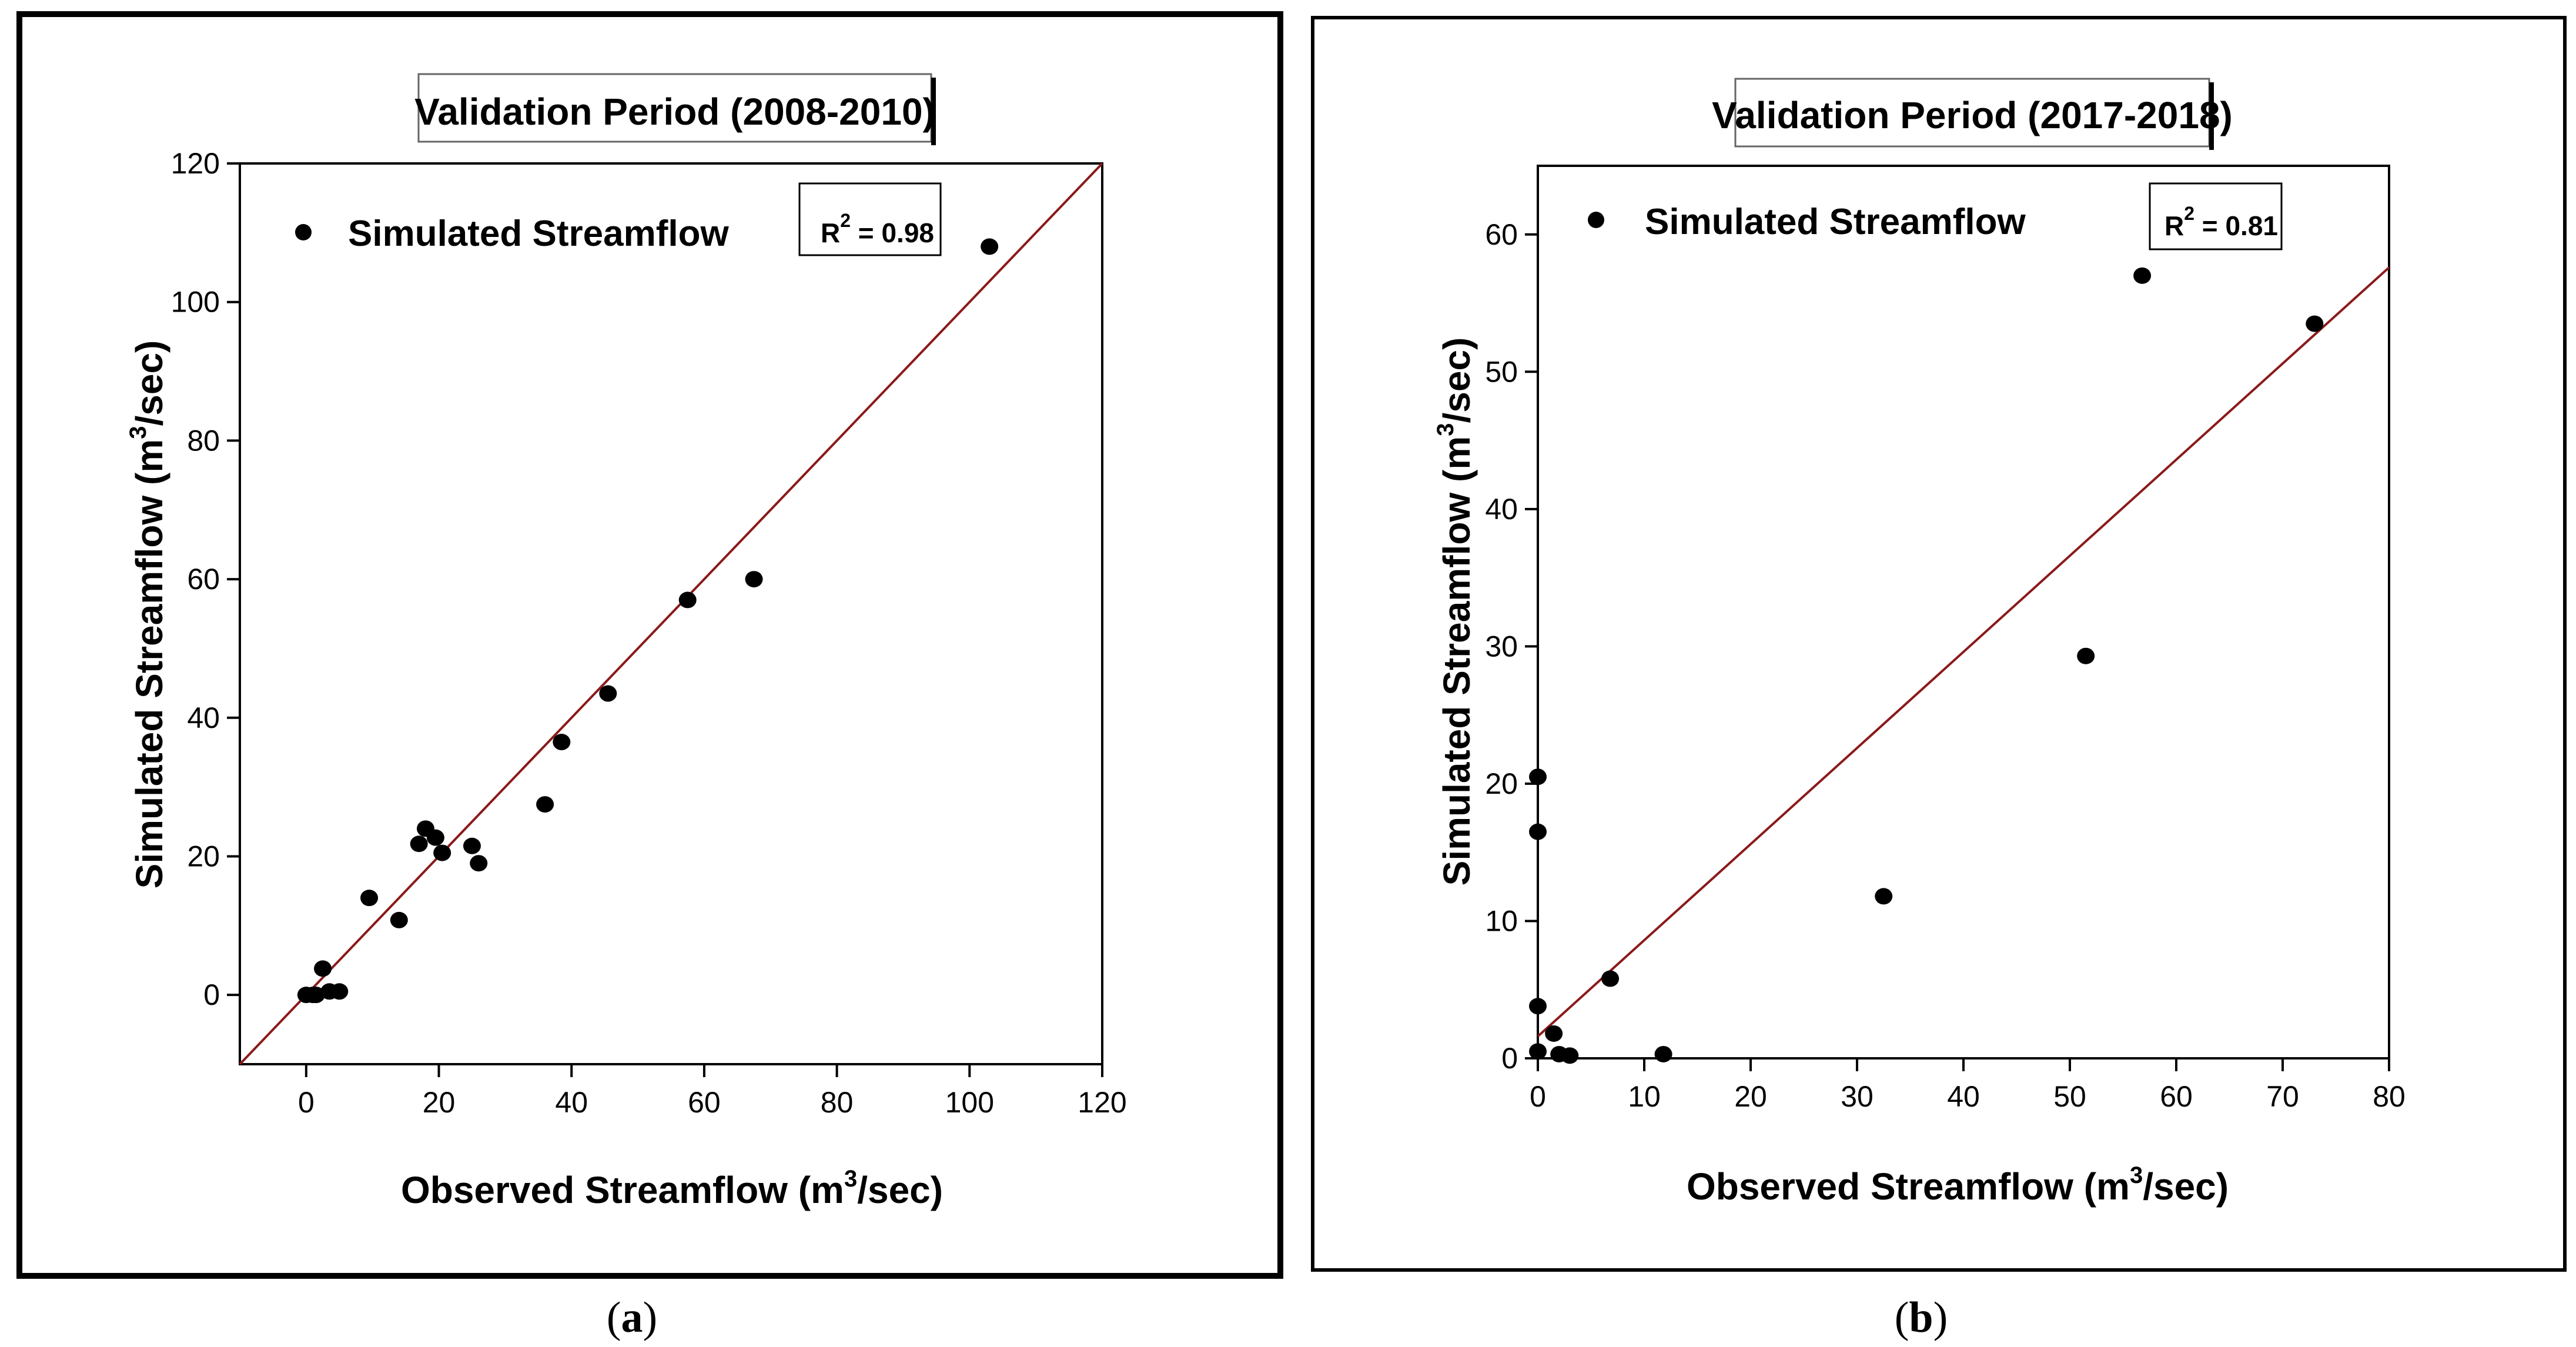  I want to click on panel-a-y-tick-label: 20, so click(203, 856).